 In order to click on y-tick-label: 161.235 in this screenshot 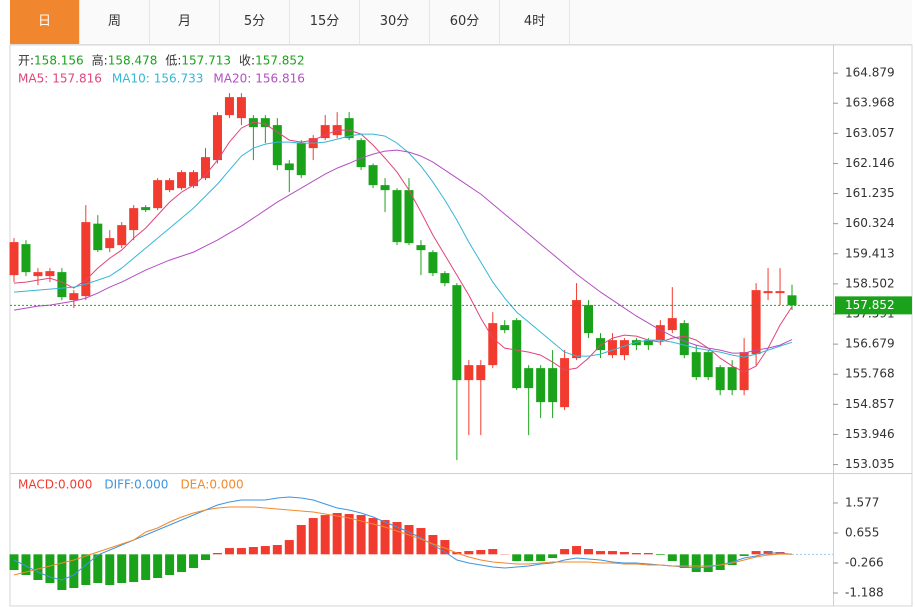, I will do `click(870, 193)`.